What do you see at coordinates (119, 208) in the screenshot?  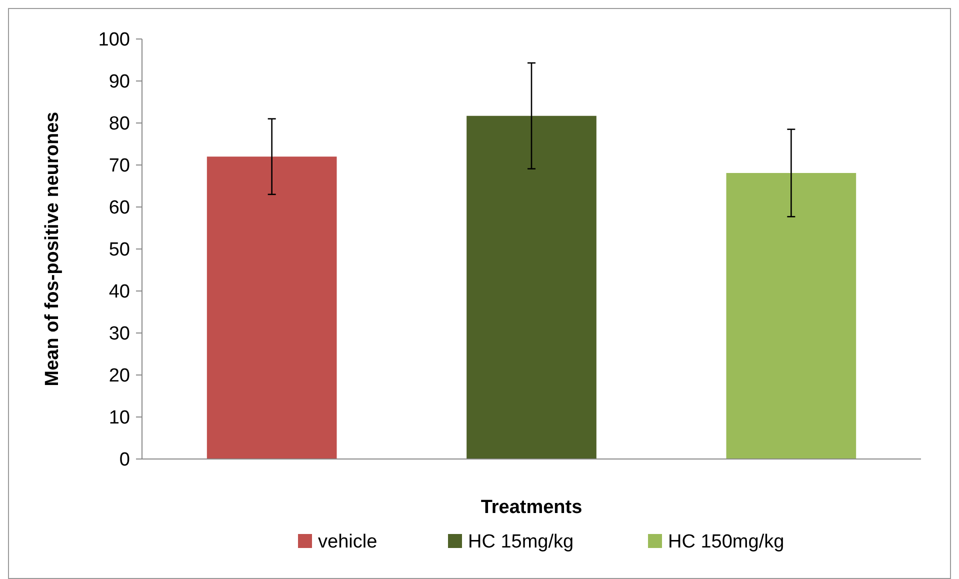 I see `y-tick-label: 60` at bounding box center [119, 208].